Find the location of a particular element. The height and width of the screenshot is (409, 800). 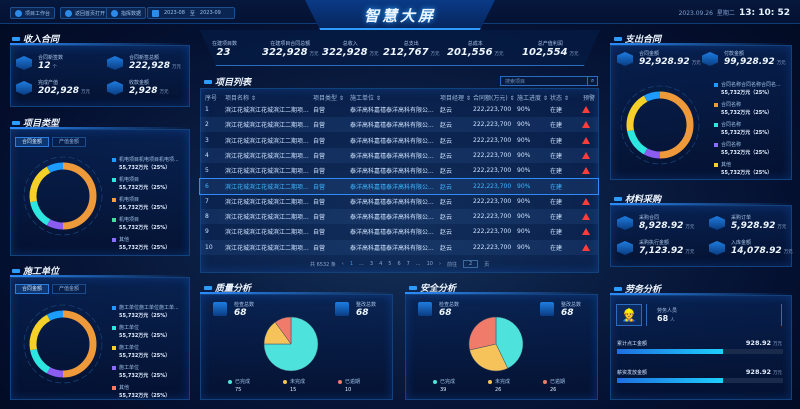

column-header: 合同额(万元) ⇕ is located at coordinates (494, 98).